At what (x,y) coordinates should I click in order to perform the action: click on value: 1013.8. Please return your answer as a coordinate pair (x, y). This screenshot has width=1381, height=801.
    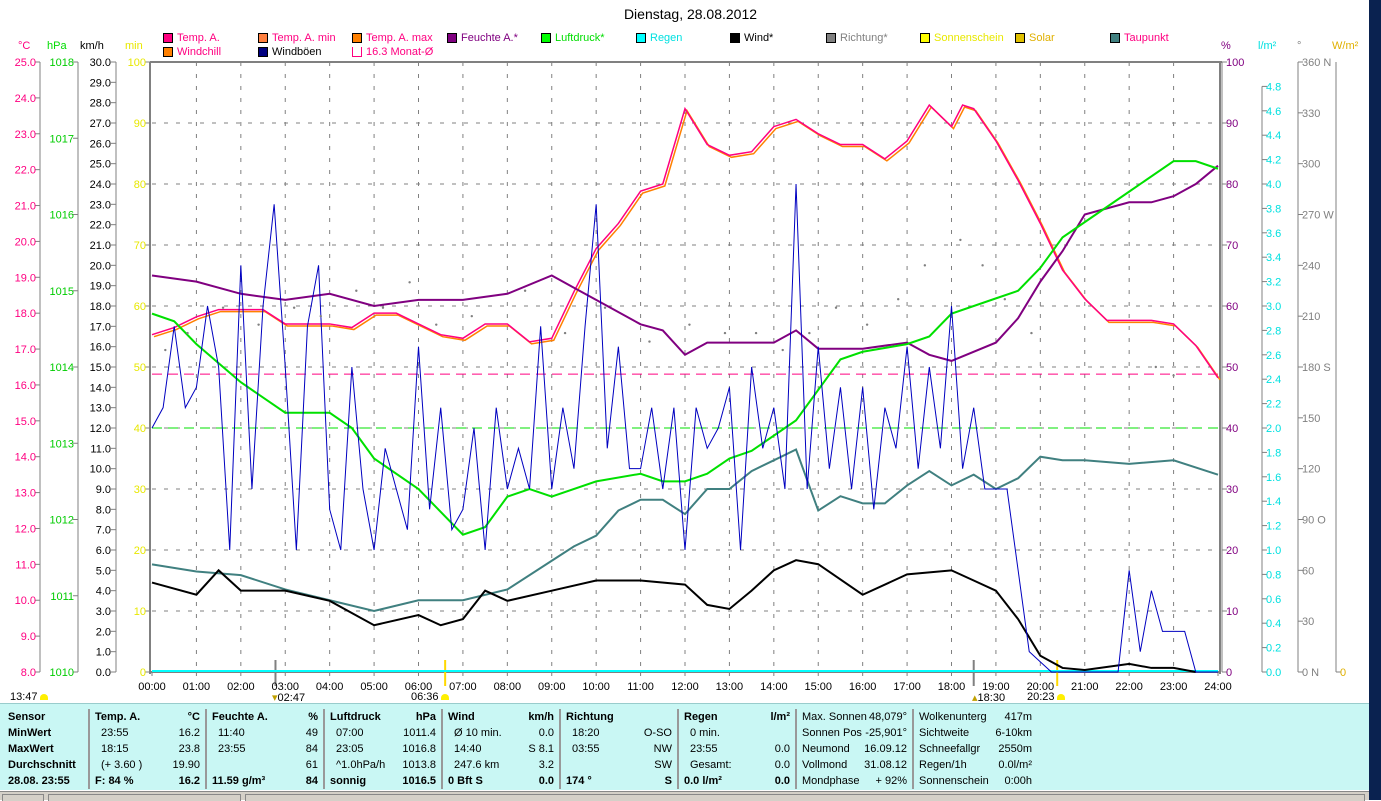
    Looking at the image, I should click on (419, 765).